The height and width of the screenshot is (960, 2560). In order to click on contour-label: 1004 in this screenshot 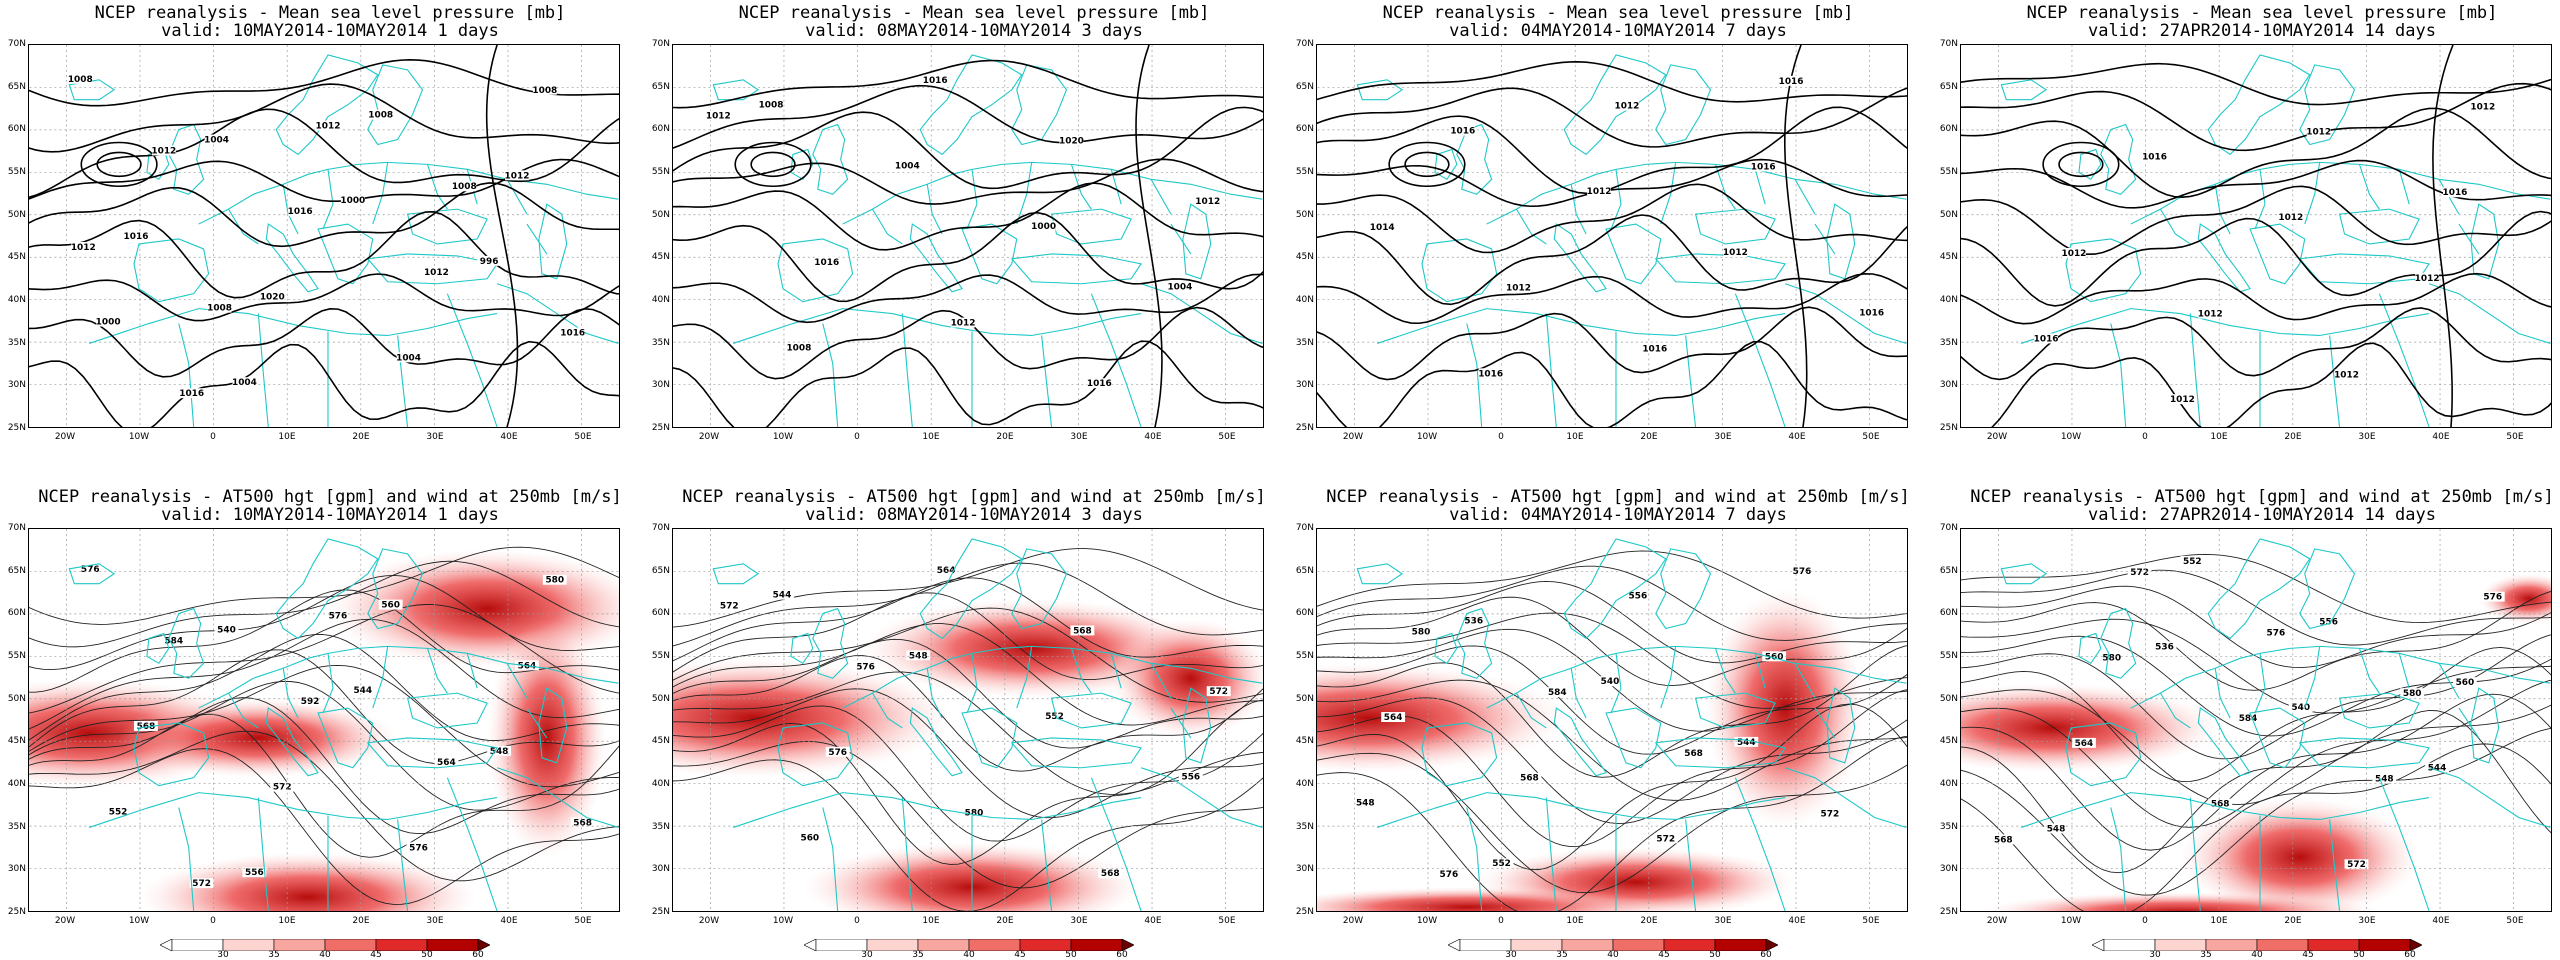, I will do `click(907, 166)`.